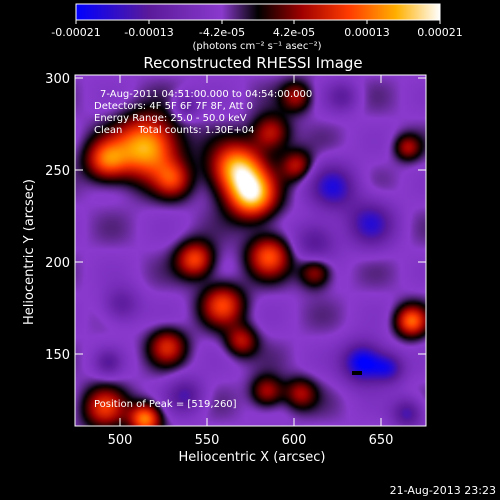 The image size is (500, 500). What do you see at coordinates (57, 79) in the screenshot?
I see `y-tick-label: 300` at bounding box center [57, 79].